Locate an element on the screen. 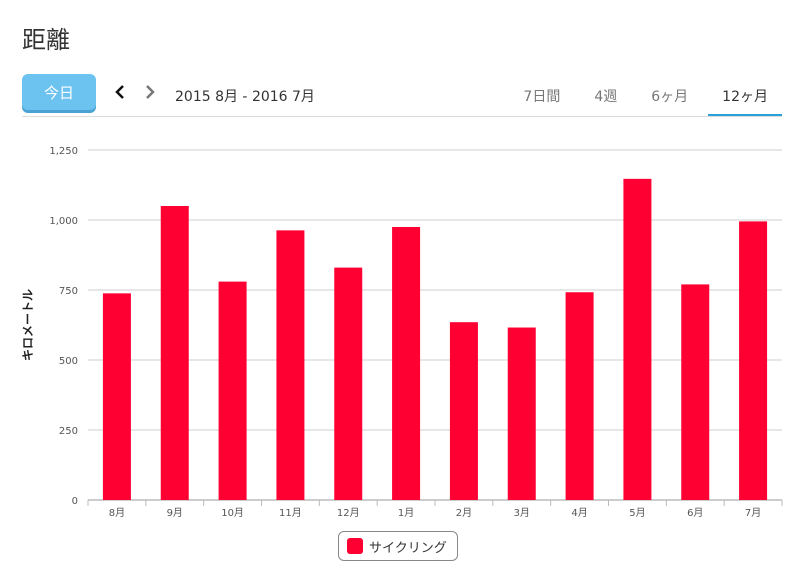 The width and height of the screenshot is (800, 574). y-tick-label: 1,000 is located at coordinates (63, 221).